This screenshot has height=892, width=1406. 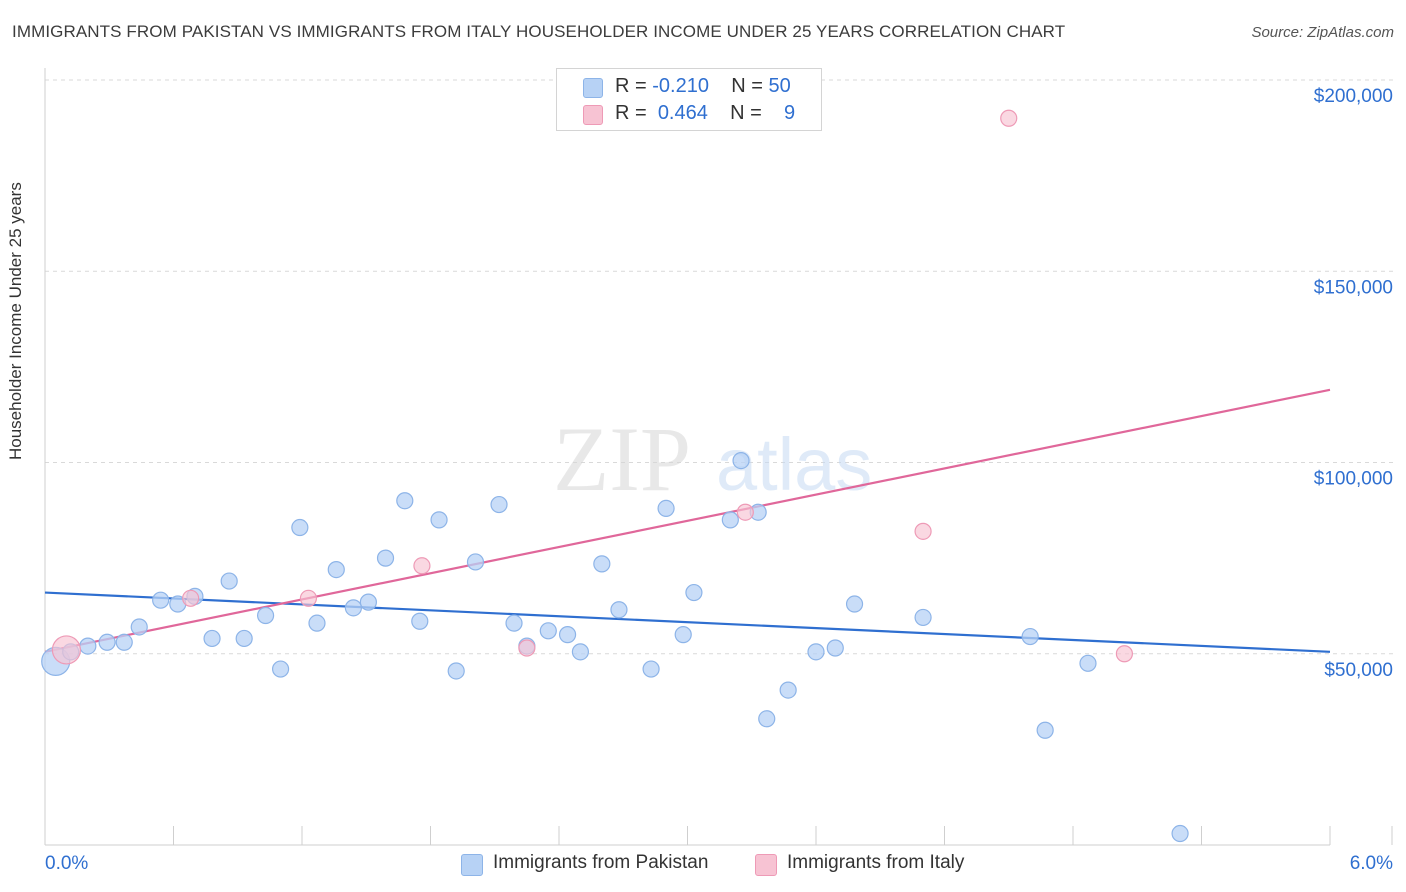 What do you see at coordinates (680, 86) in the screenshot?
I see `r-value-pakistan: -0.210` at bounding box center [680, 86].